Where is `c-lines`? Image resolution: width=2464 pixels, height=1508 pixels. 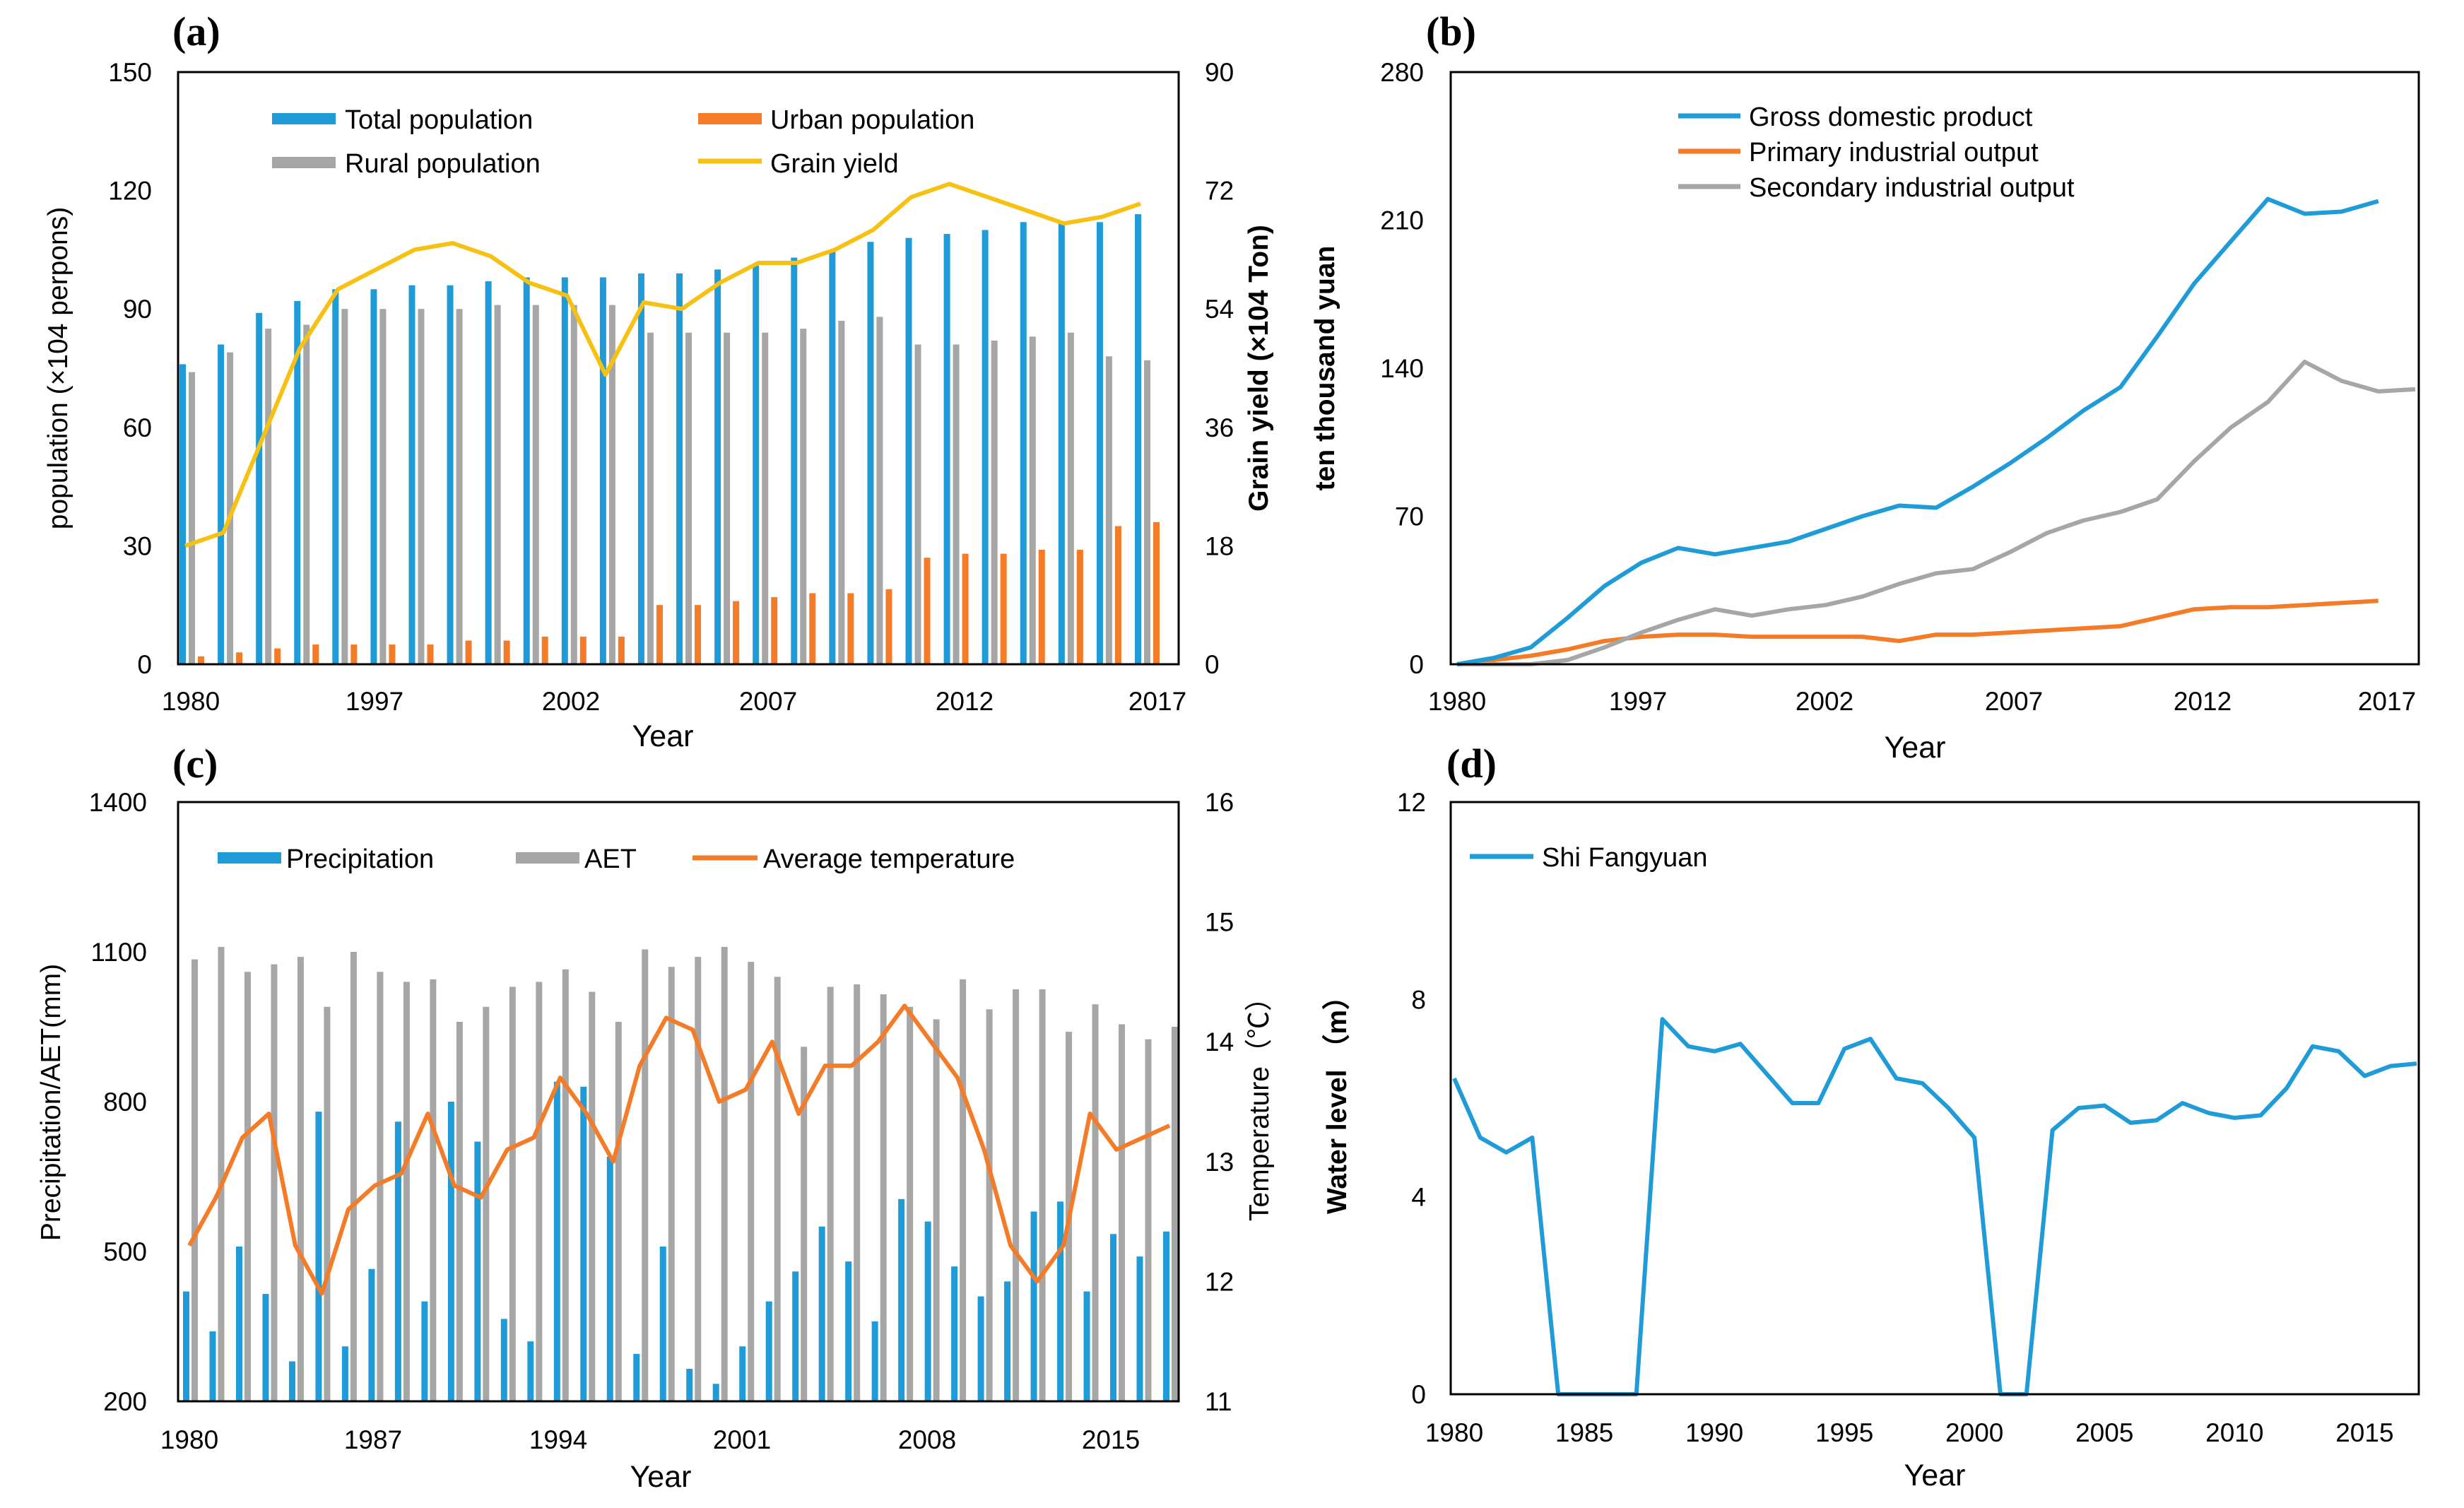
c-lines is located at coordinates (679, 1149).